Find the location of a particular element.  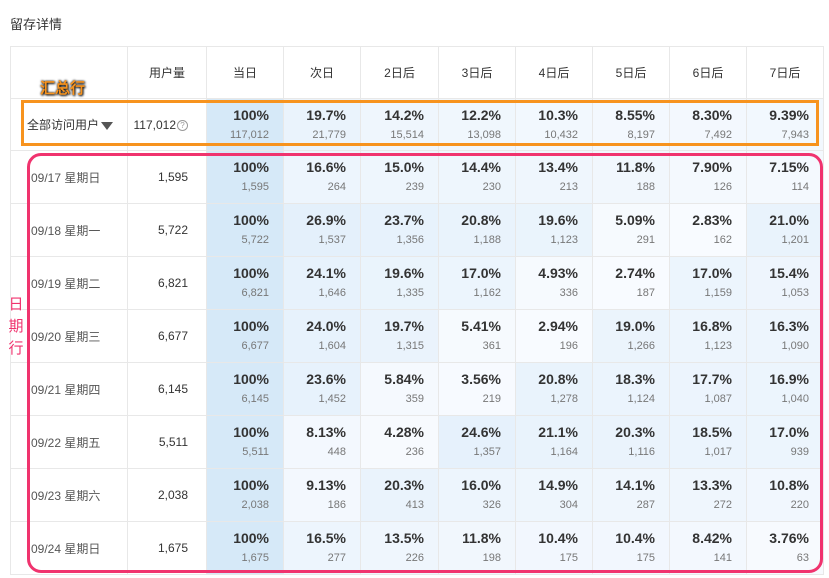

retention-cell: 17.0% 1,162 is located at coordinates (477, 283).